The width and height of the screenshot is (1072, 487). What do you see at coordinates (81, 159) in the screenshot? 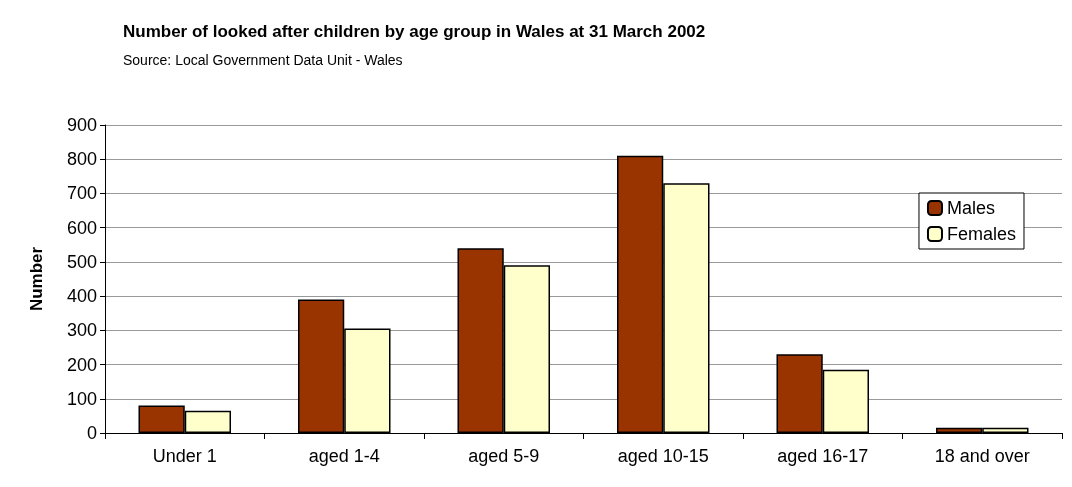
I see `y-tick-label: 800` at bounding box center [81, 159].